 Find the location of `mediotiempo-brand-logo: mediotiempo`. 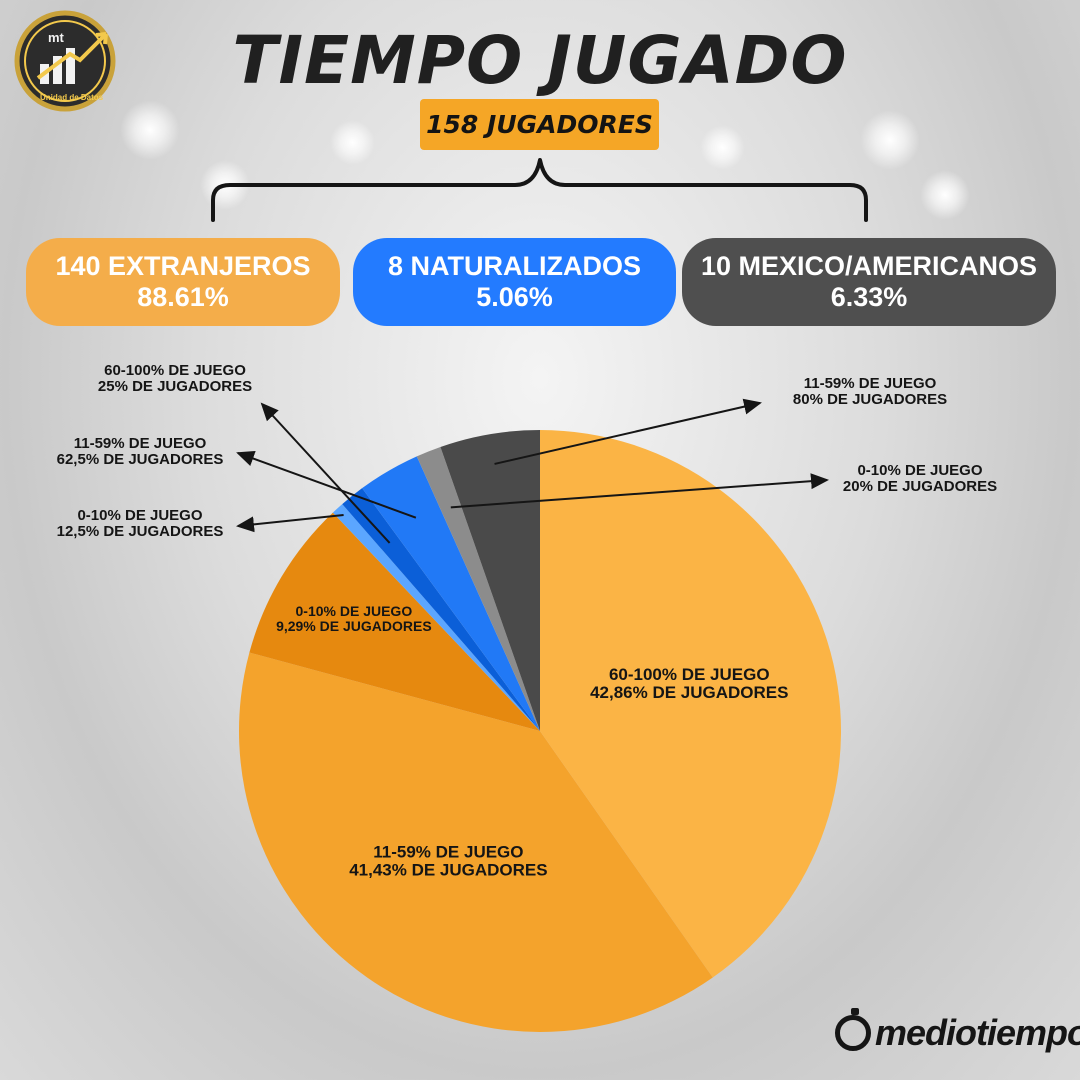

mediotiempo-brand-logo: mediotiempo is located at coordinates (957, 1033).